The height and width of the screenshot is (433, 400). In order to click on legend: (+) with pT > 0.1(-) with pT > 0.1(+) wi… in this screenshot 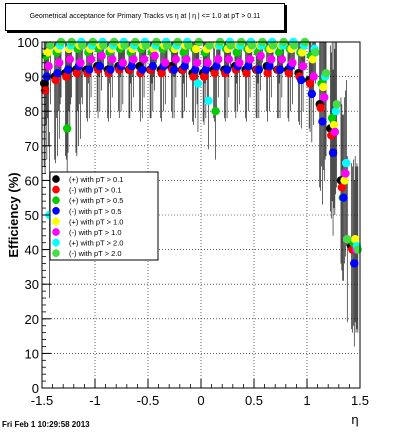, I will do `click(104, 216)`.